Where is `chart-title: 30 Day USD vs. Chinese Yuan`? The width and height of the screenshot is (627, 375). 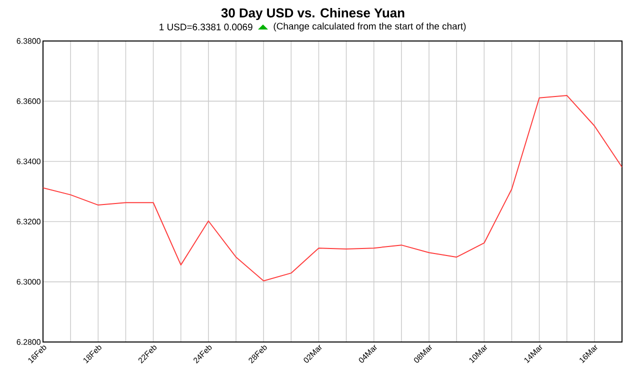 chart-title: 30 Day USD vs. Chinese Yuan is located at coordinates (312, 14).